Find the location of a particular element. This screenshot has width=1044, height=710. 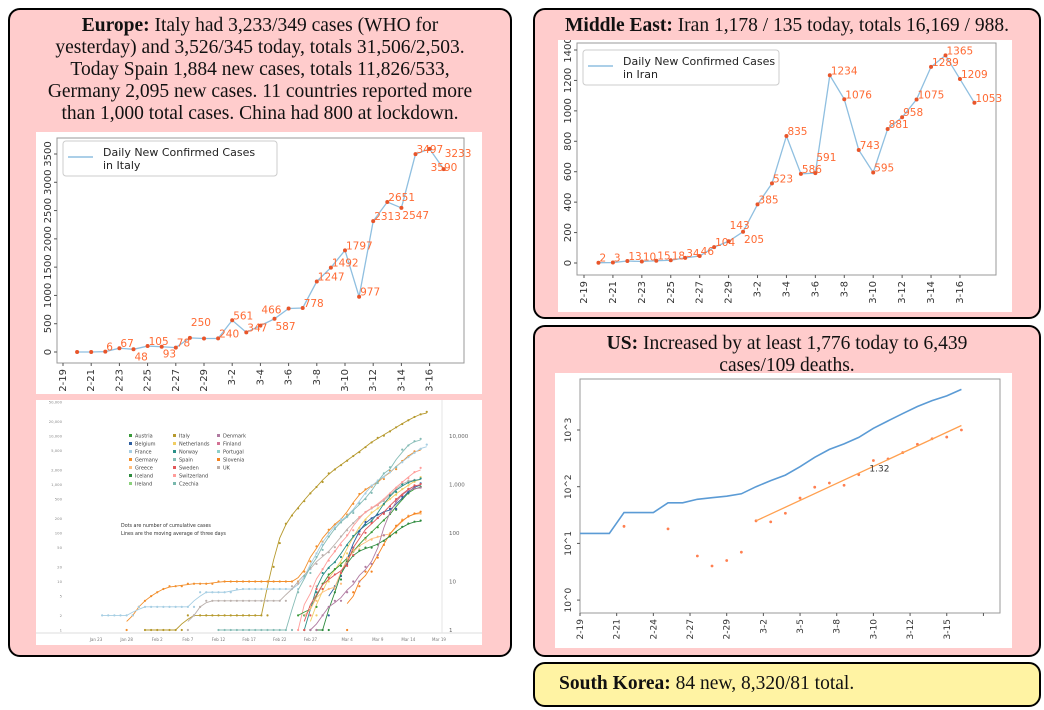

data-label: 48 is located at coordinates (141, 357).